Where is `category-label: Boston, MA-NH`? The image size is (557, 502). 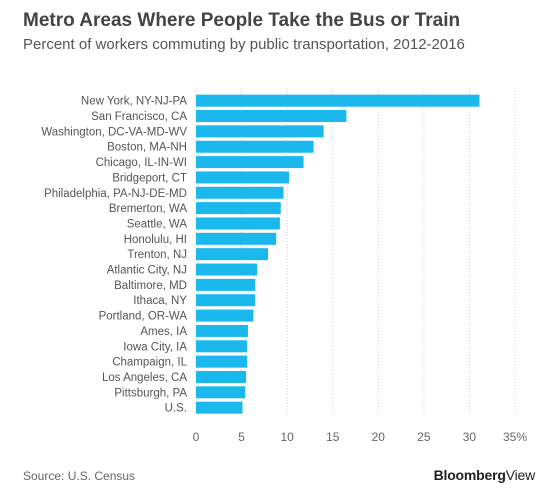
category-label: Boston, MA-NH is located at coordinates (147, 148).